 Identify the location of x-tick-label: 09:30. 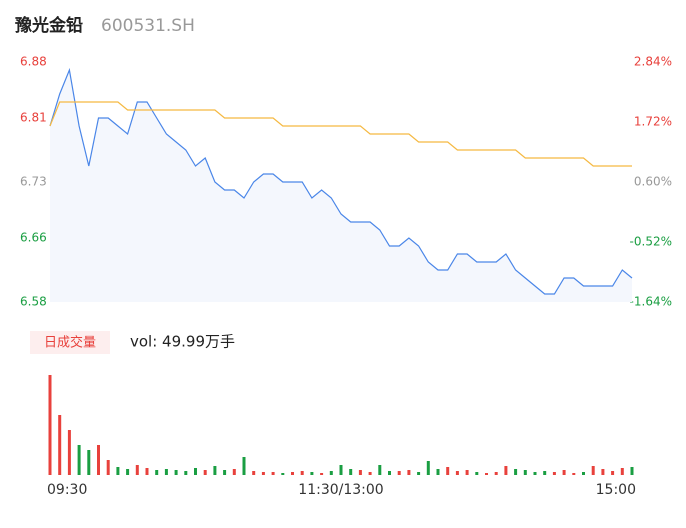
(67, 490).